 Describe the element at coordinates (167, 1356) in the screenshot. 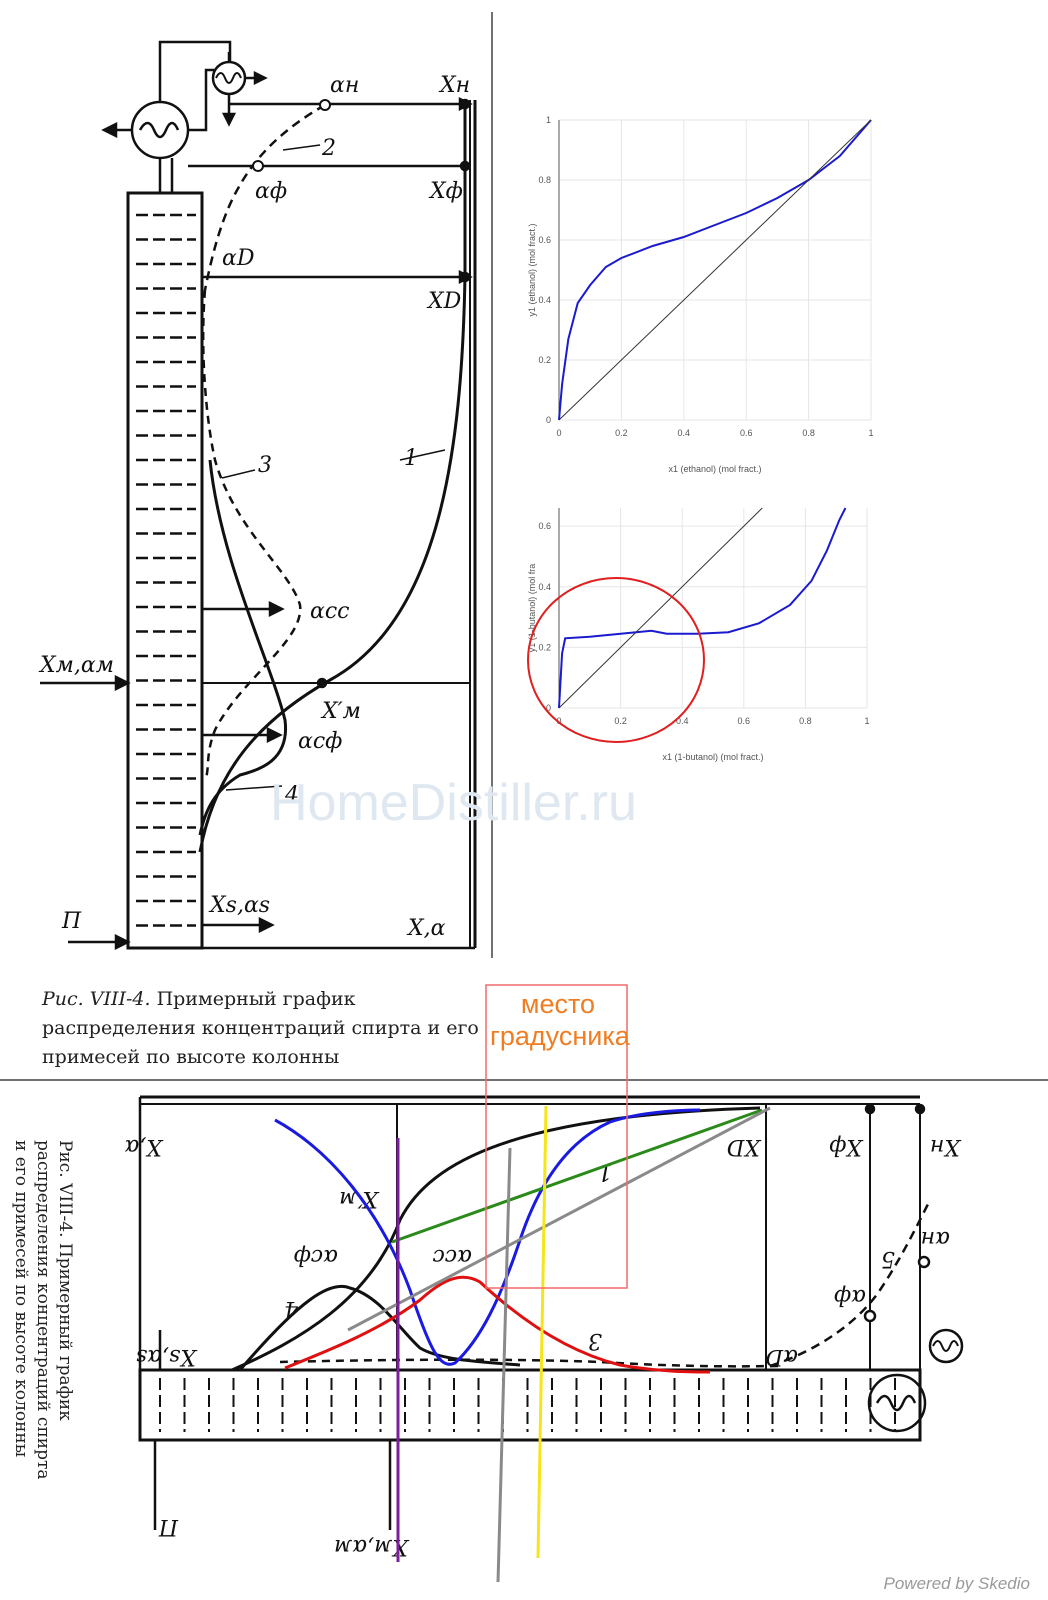

I see `svg-text: Xs,αs` at that location.